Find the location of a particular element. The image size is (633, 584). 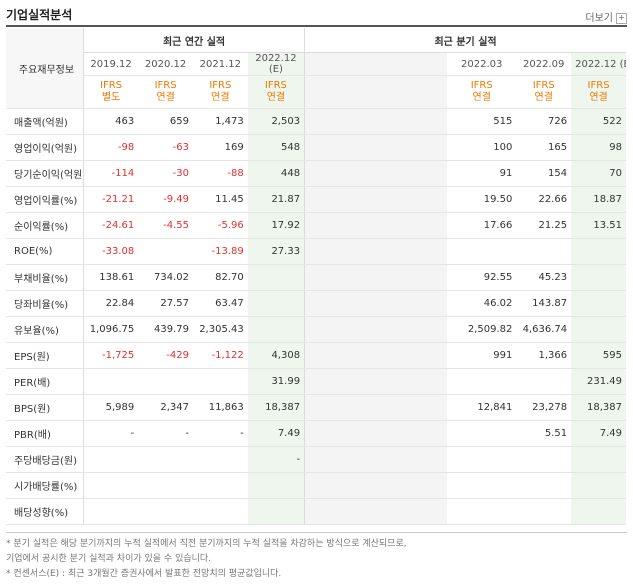

quarter-period: 2022.03 is located at coordinates (482, 64).